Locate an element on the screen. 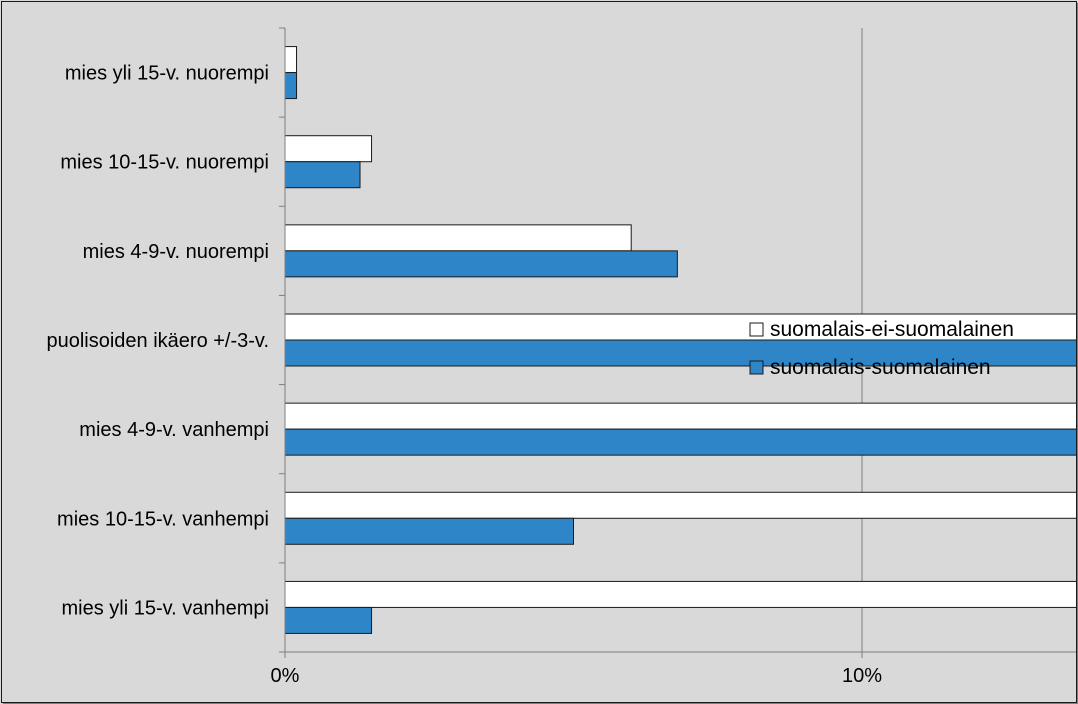 This screenshot has height=704, width=1078. category-label: mies yli 15-v. nuorempi is located at coordinates (167, 74).